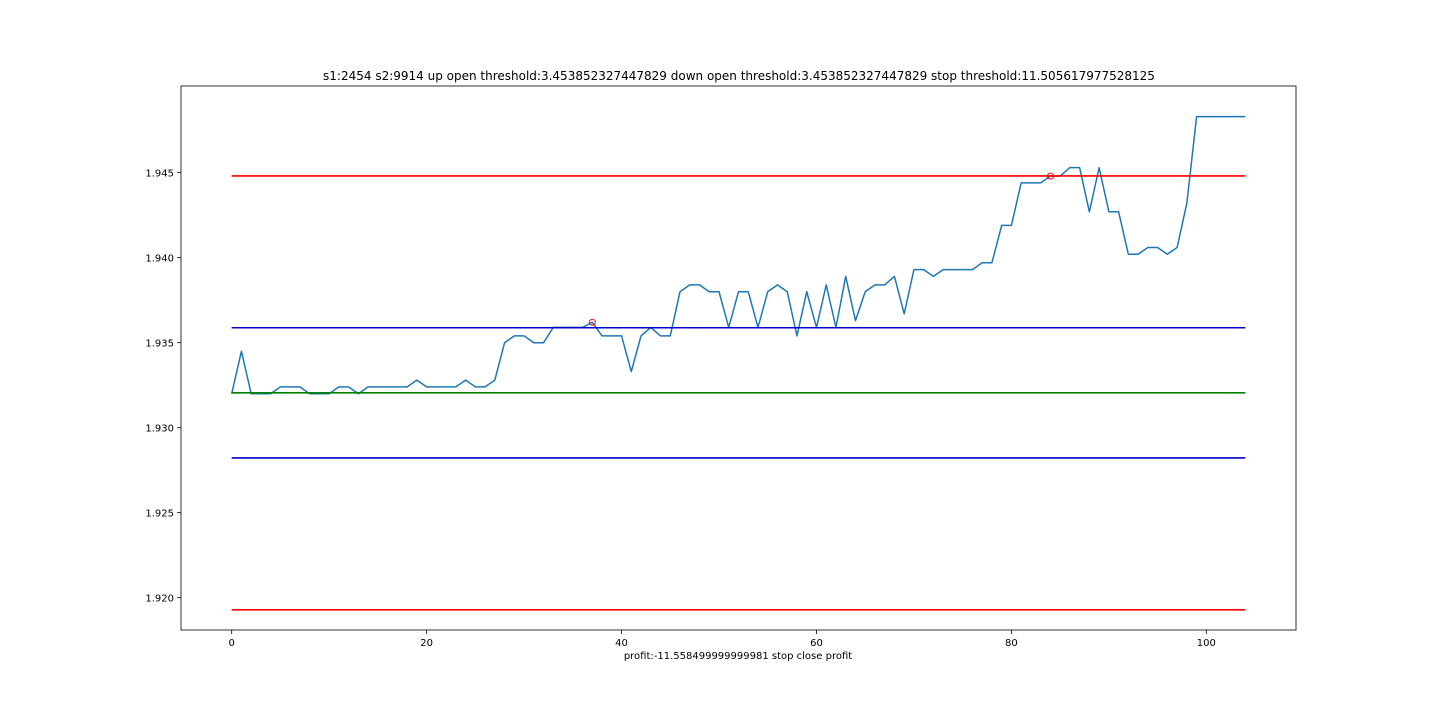 This screenshot has width=1440, height=720. Describe the element at coordinates (1011, 643) in the screenshot. I see `x-tick-label: 80` at that location.